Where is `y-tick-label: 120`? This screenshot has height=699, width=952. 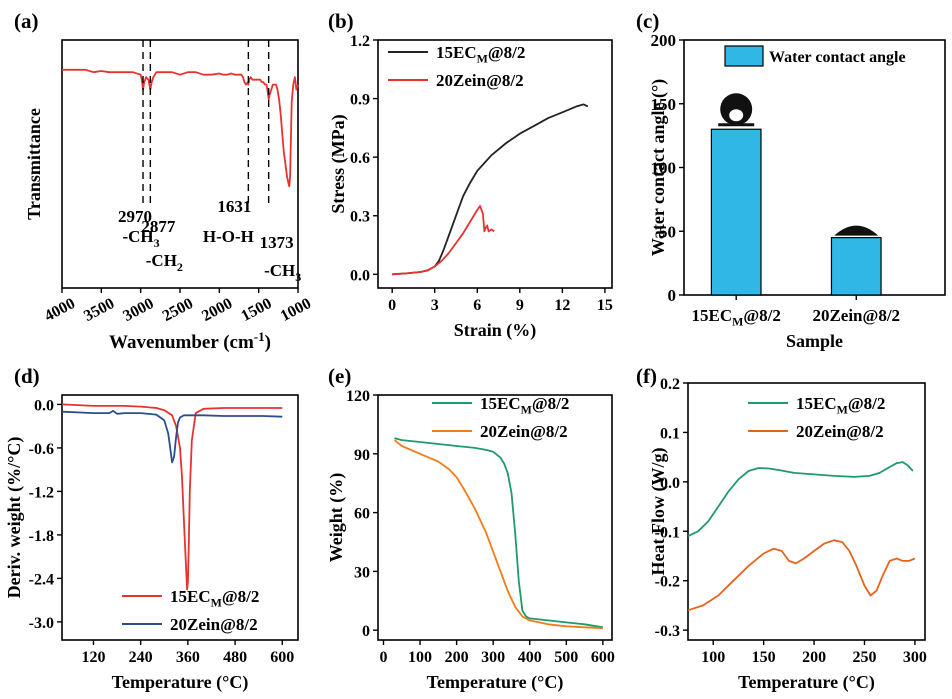
y-tick-label: 120 is located at coordinates (358, 396).